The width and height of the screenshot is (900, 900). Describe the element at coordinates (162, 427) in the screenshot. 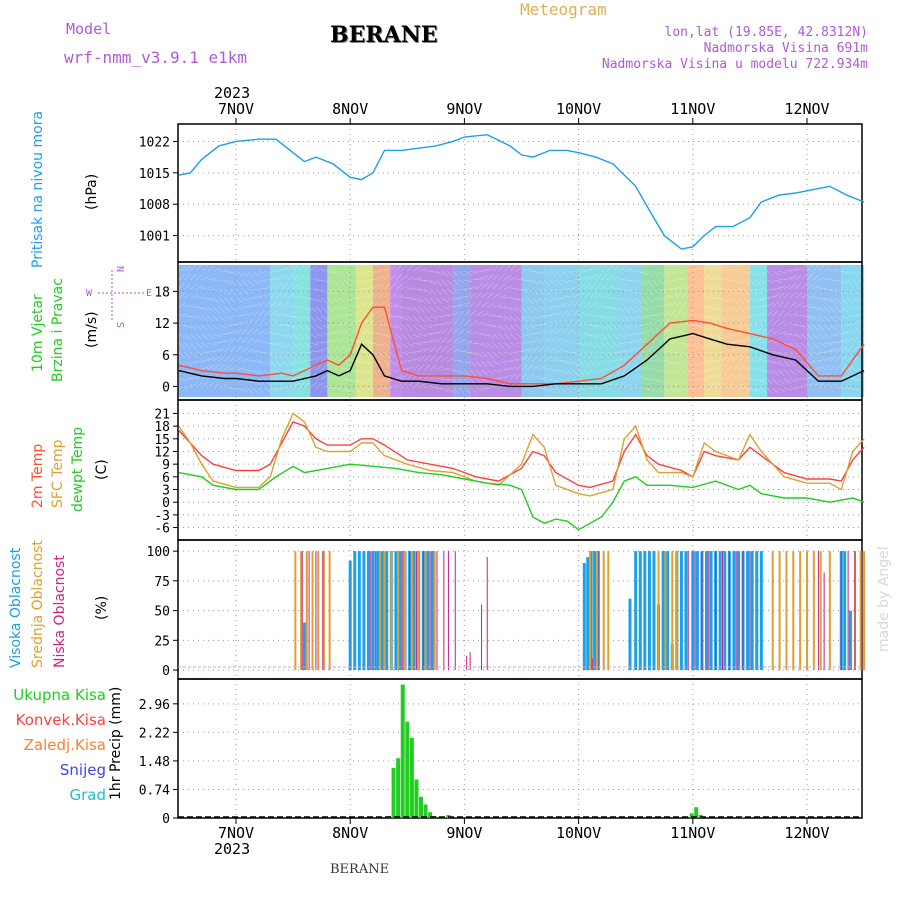

I see `y-tick-label: 18` at that location.